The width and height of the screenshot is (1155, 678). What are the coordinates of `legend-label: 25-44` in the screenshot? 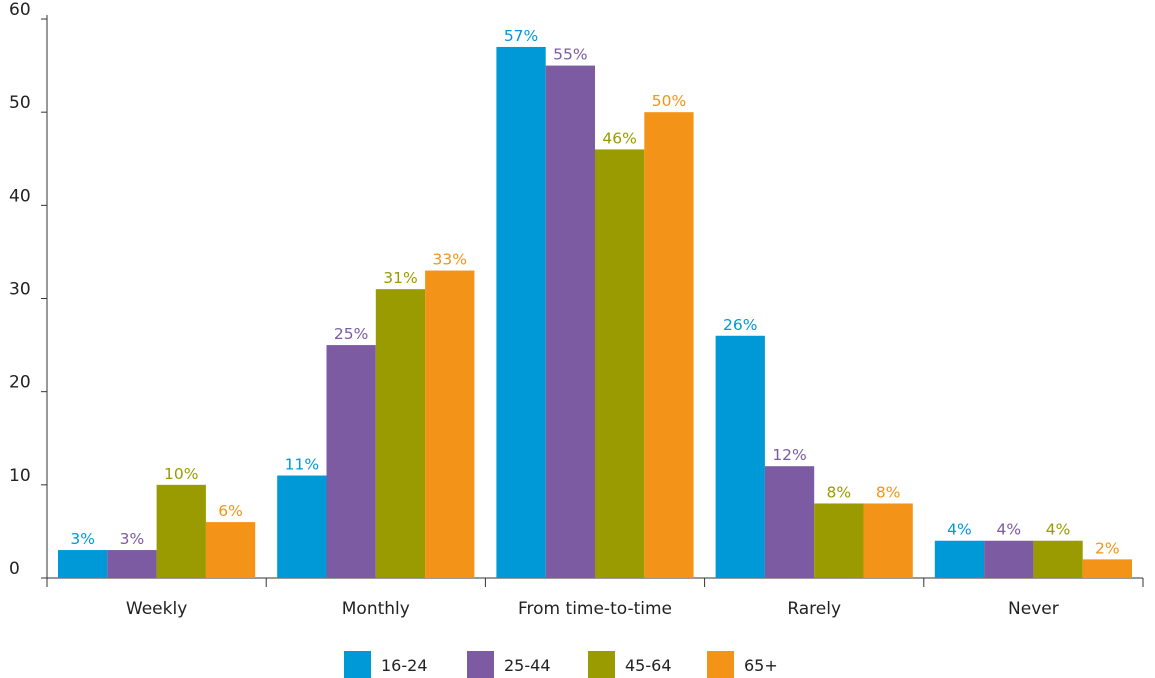 It's located at (527, 665).